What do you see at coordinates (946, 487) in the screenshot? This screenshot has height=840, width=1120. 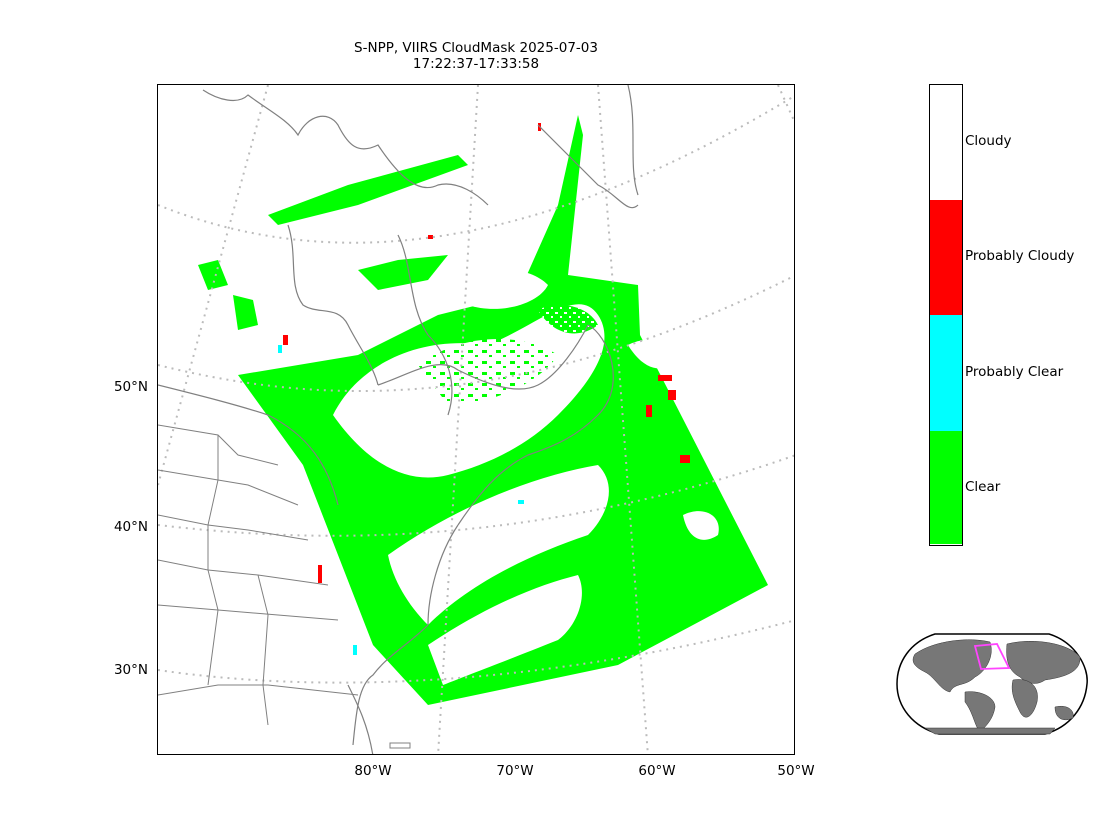 I see `legend-swatch-clear` at bounding box center [946, 487].